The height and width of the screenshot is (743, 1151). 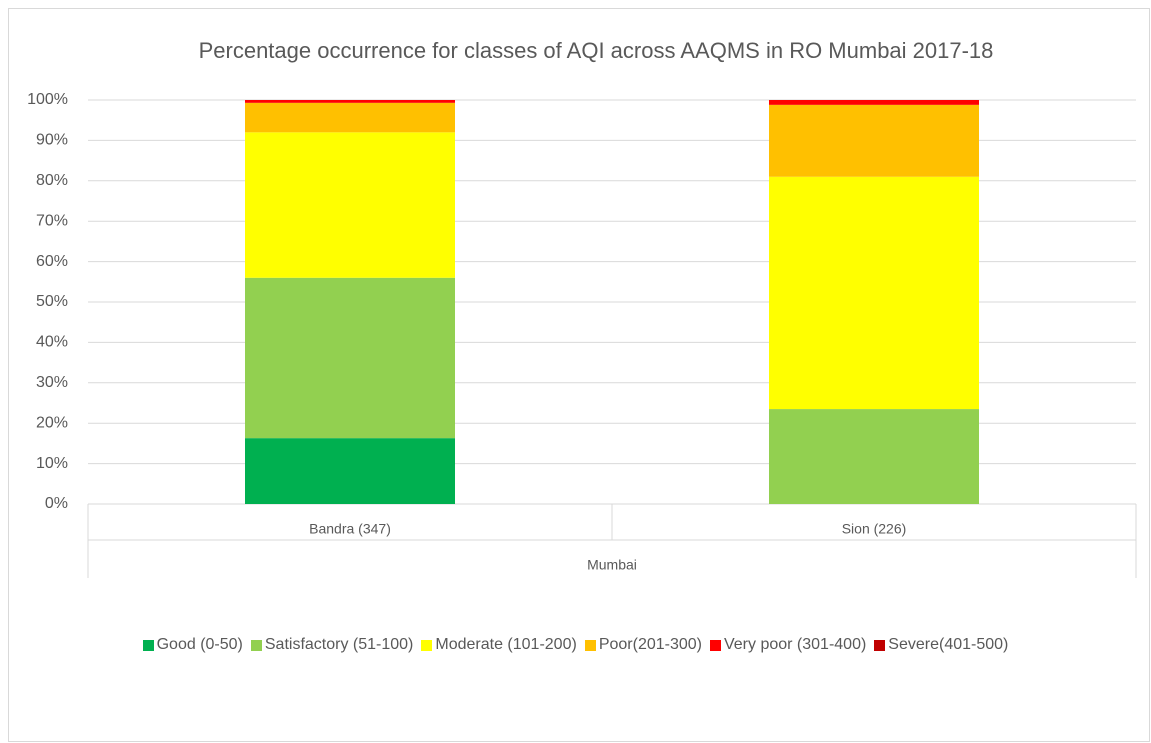 I want to click on legend-item: Poor(201-300), so click(x=643, y=645).